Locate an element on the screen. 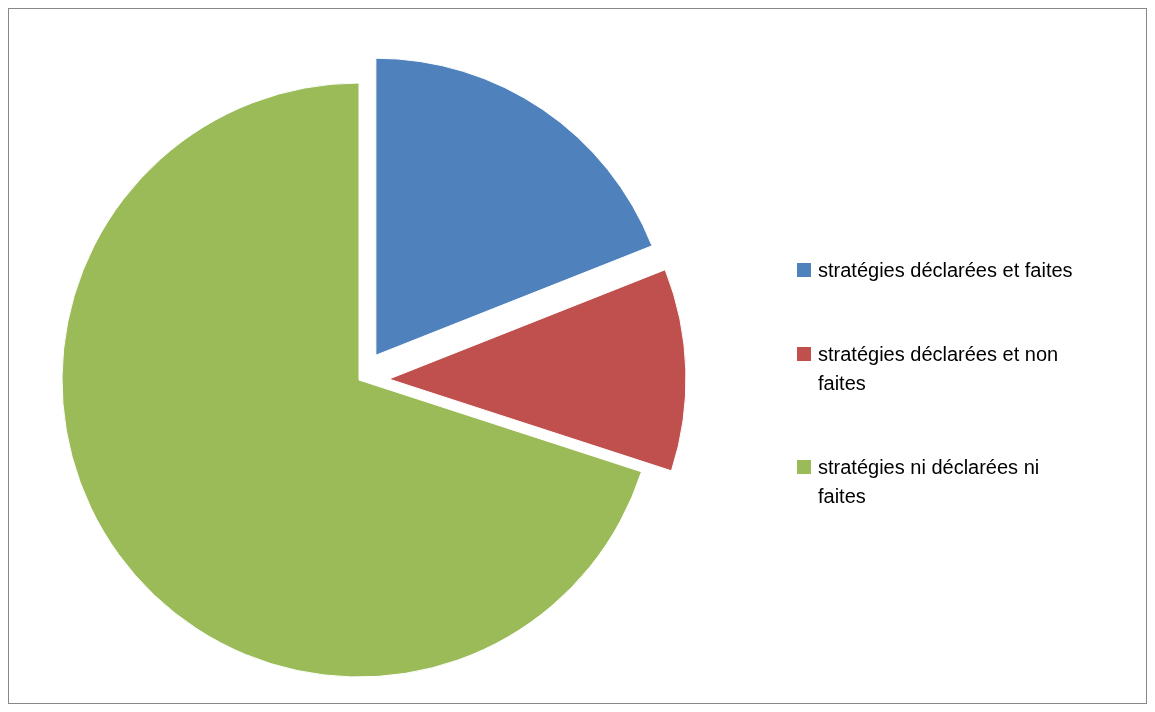 Image resolution: width=1155 pixels, height=712 pixels. legend-label: stratégies déclarées et non faites is located at coordinates (938, 368).